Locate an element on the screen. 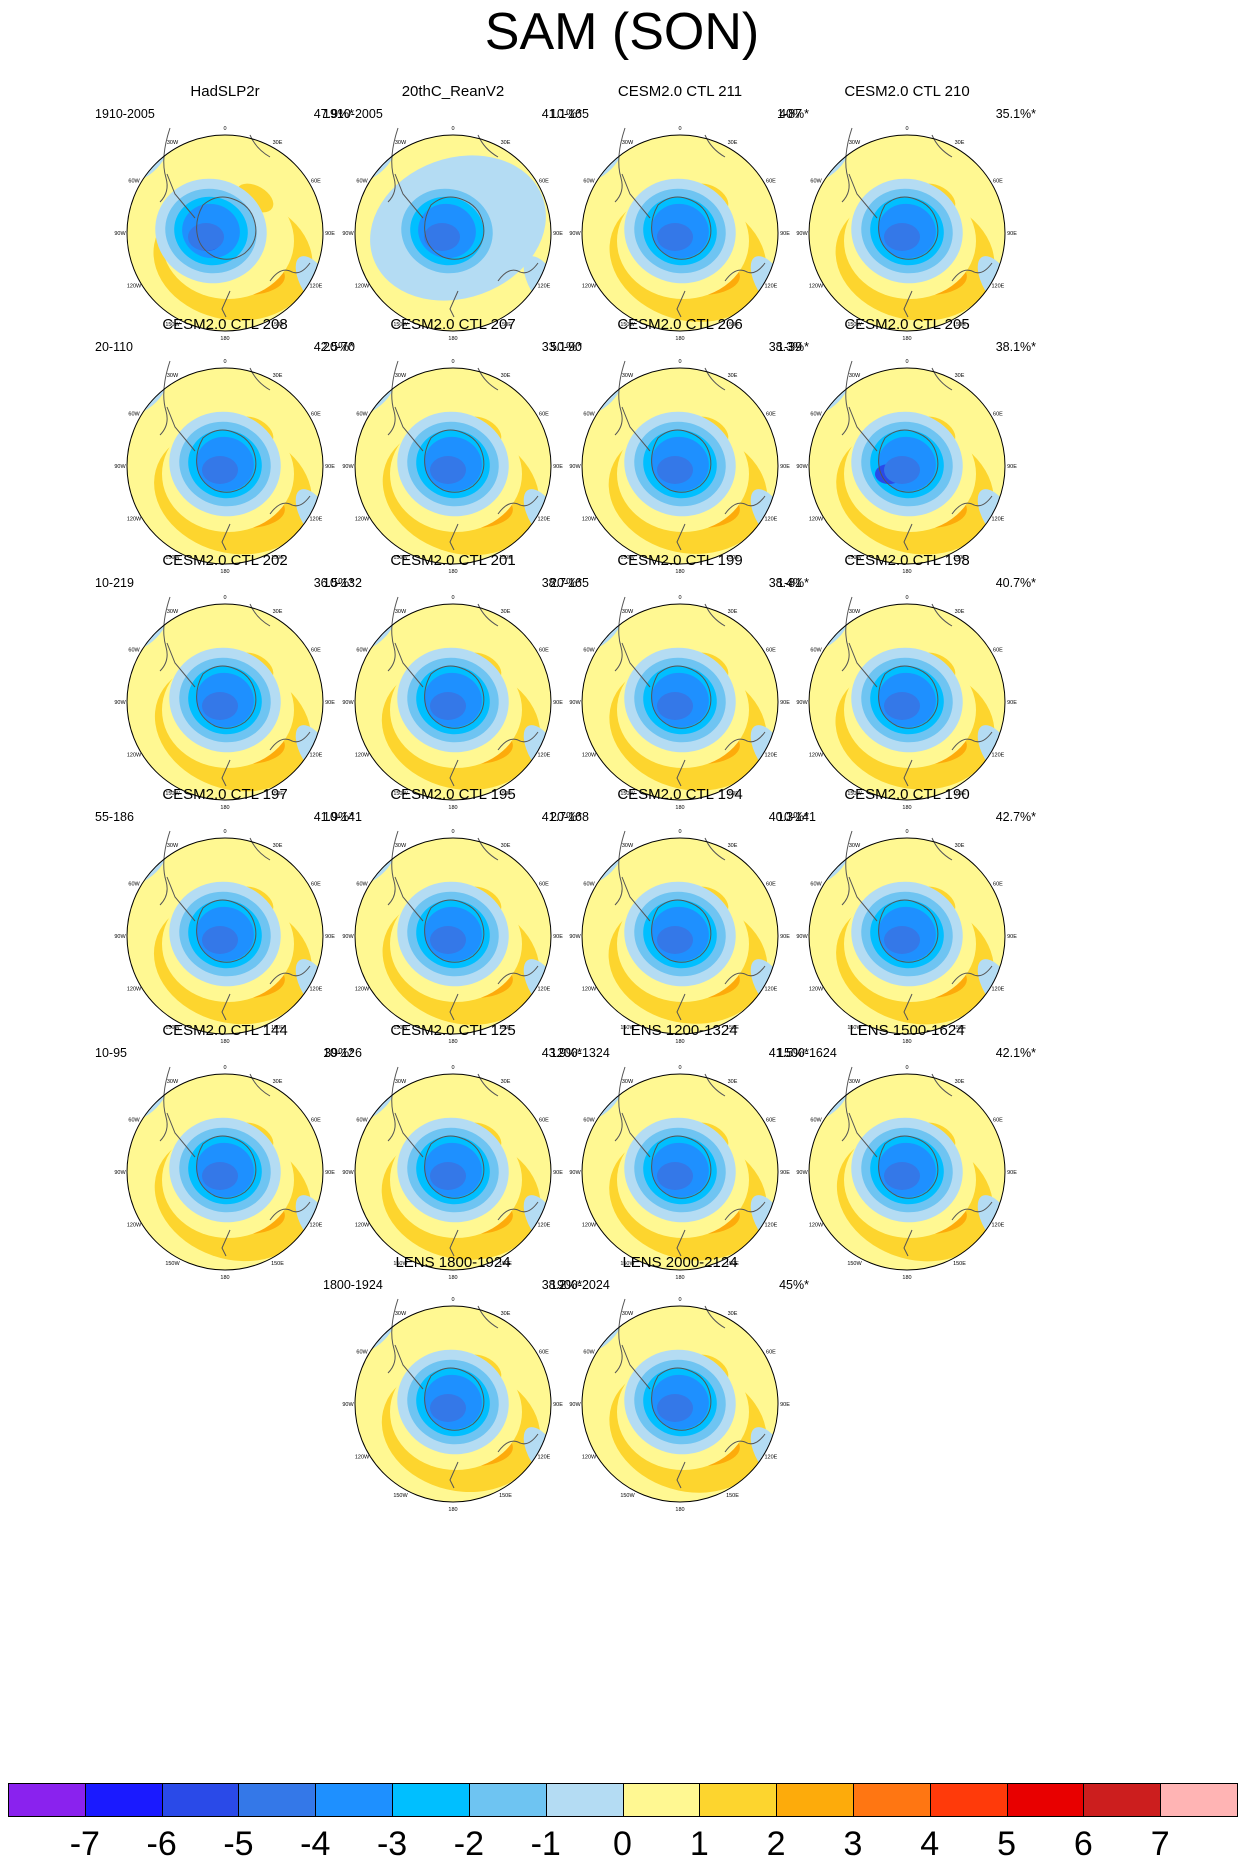 The image size is (1244, 1863). panel-variance-pct: 38.7%* is located at coordinates (561, 583).